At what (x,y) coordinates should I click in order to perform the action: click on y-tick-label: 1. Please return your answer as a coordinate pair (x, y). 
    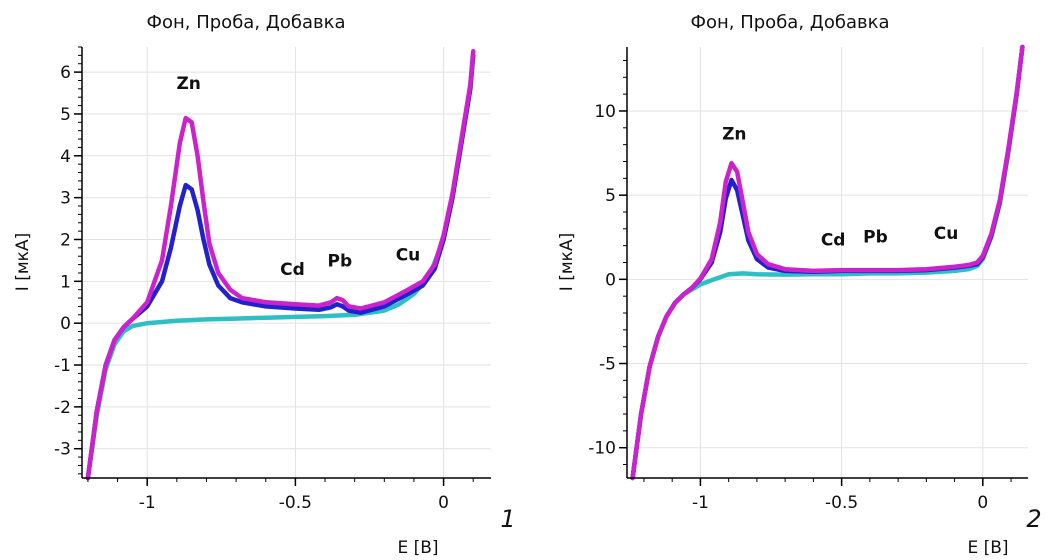
    Looking at the image, I should click on (65, 282).